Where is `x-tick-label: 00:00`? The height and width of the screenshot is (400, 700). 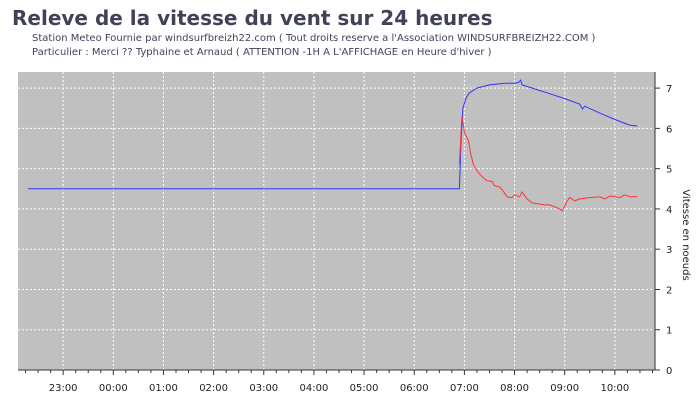 x-tick-label: 00:00 is located at coordinates (113, 388).